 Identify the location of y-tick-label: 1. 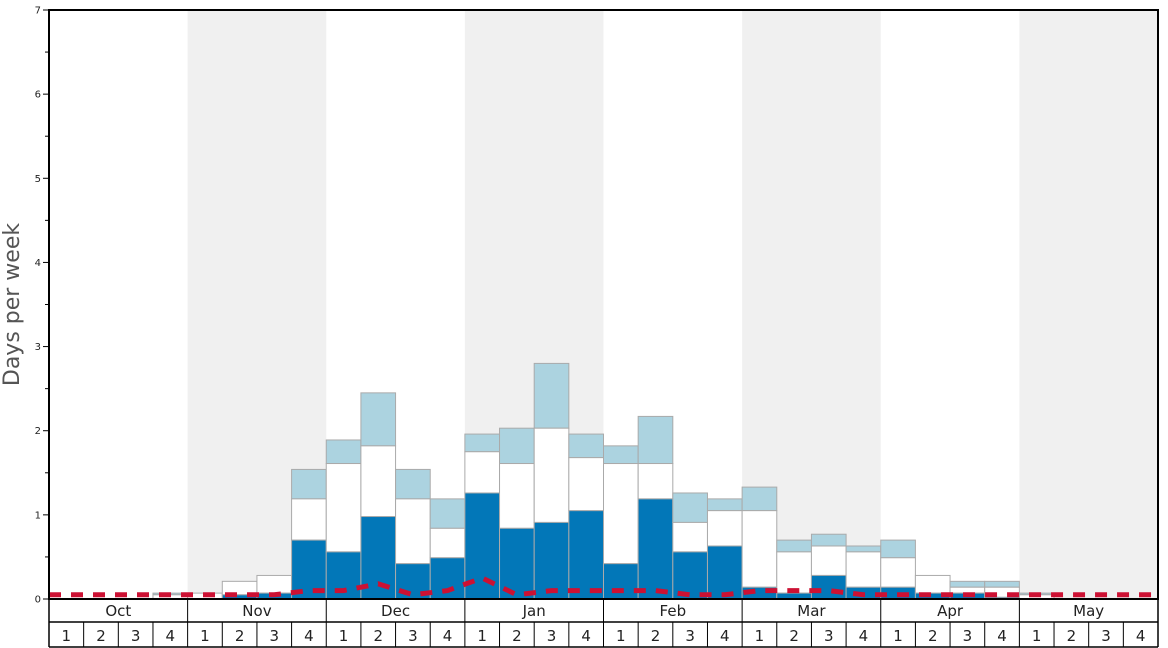
(38, 515).